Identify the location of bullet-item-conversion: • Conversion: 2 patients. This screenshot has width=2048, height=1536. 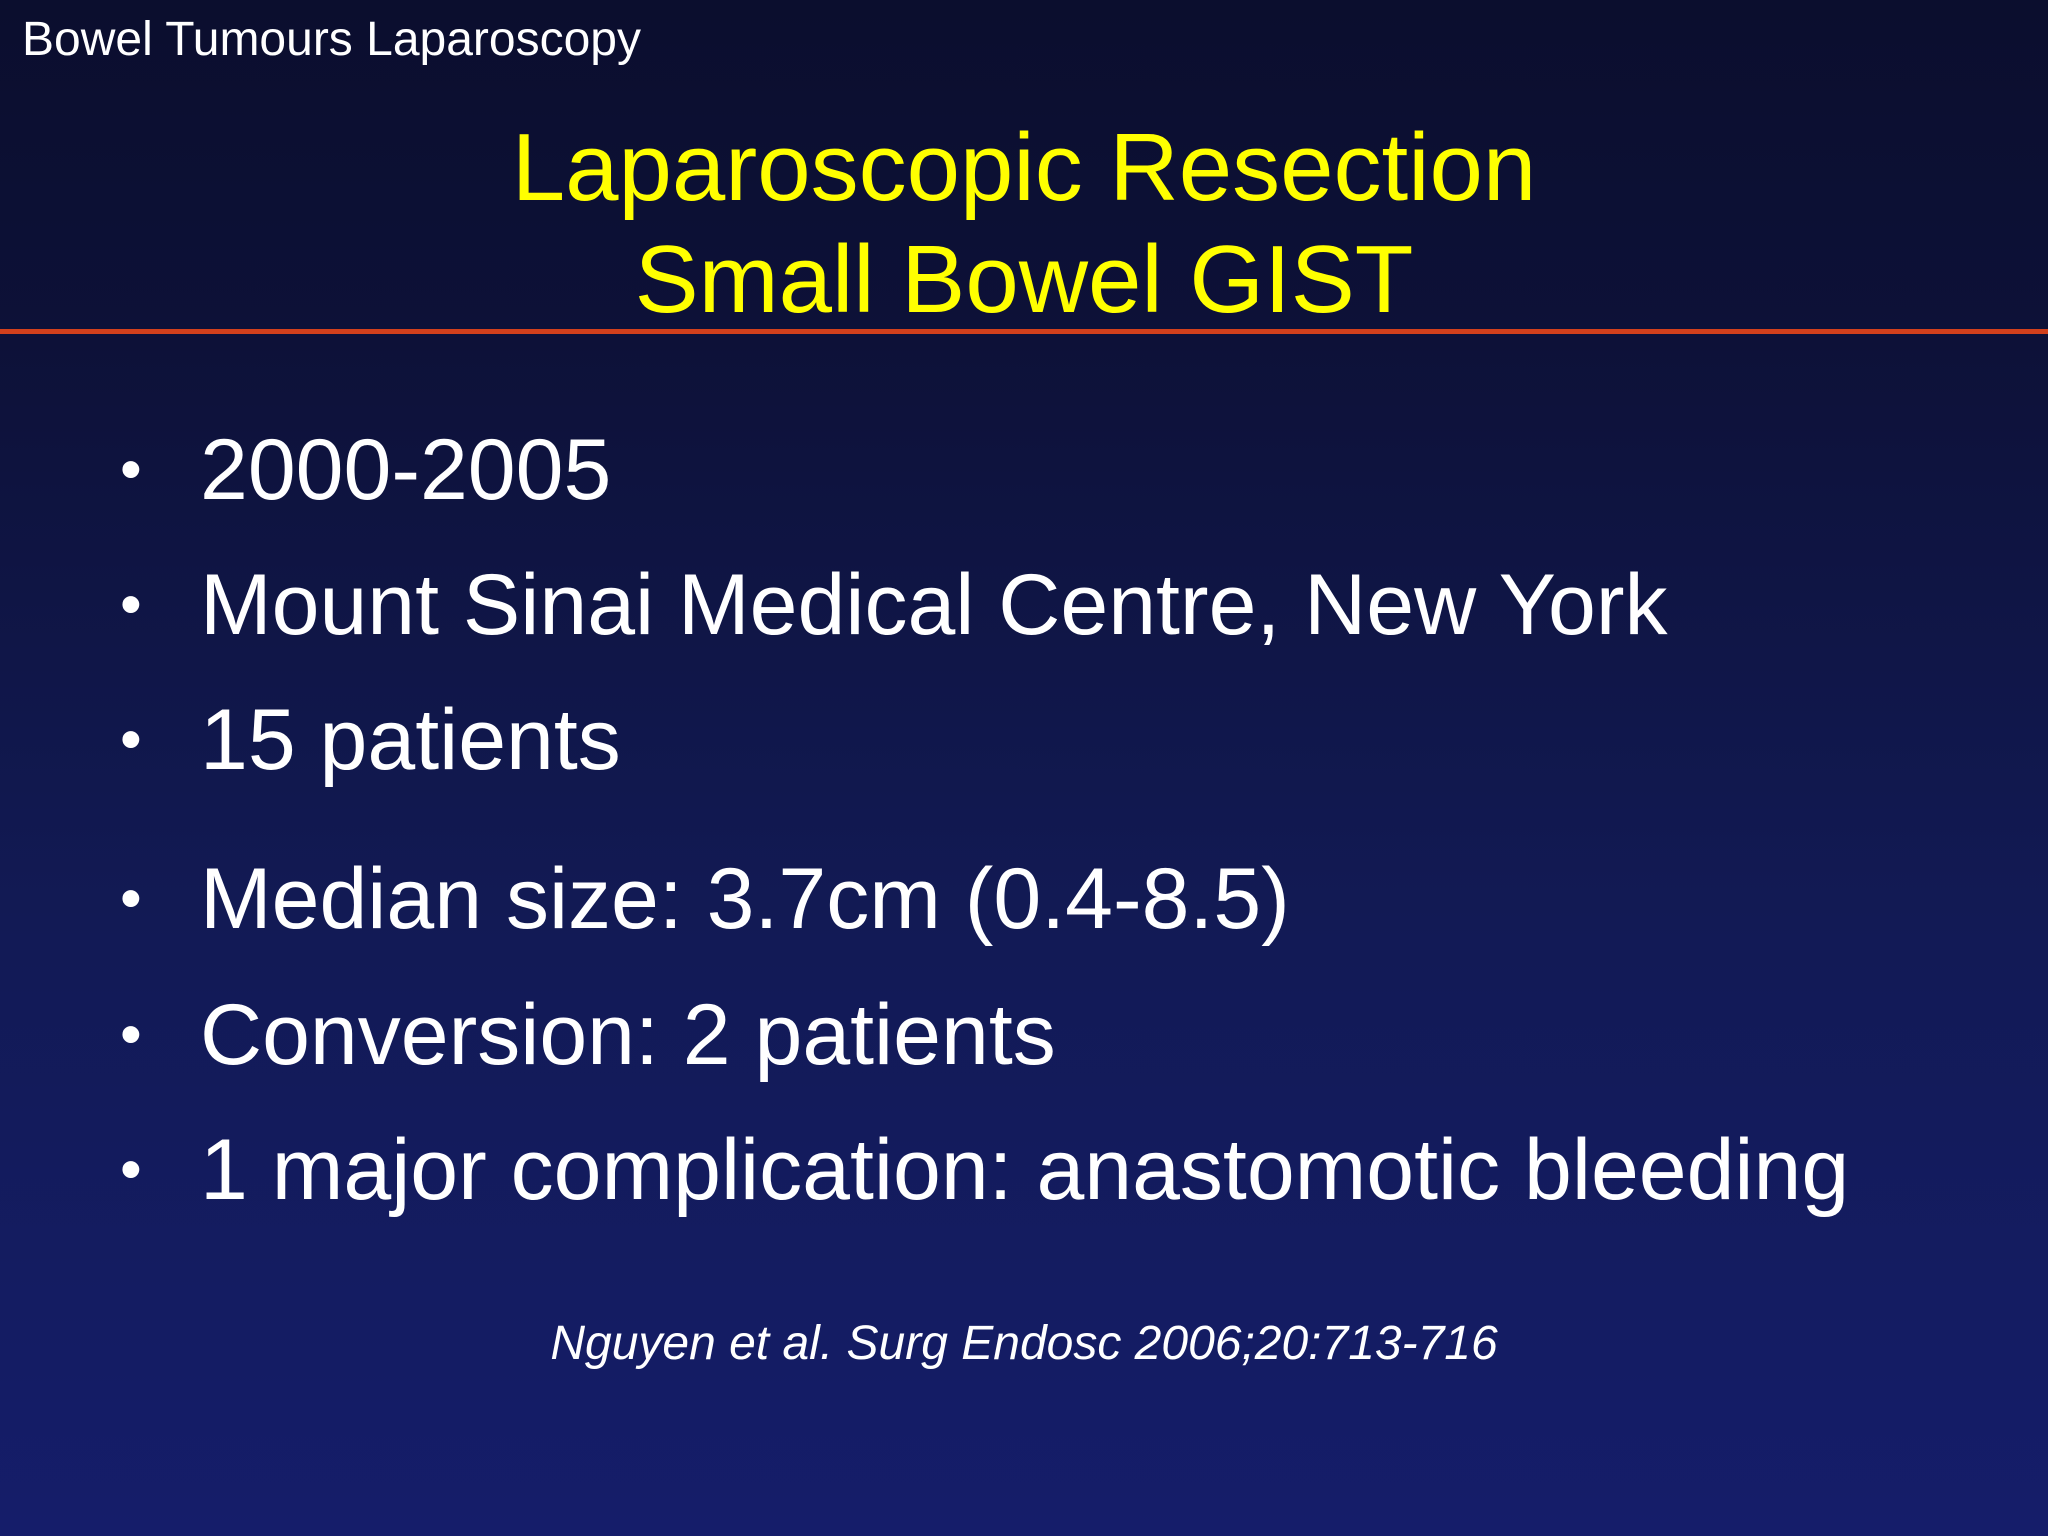
(588, 1035).